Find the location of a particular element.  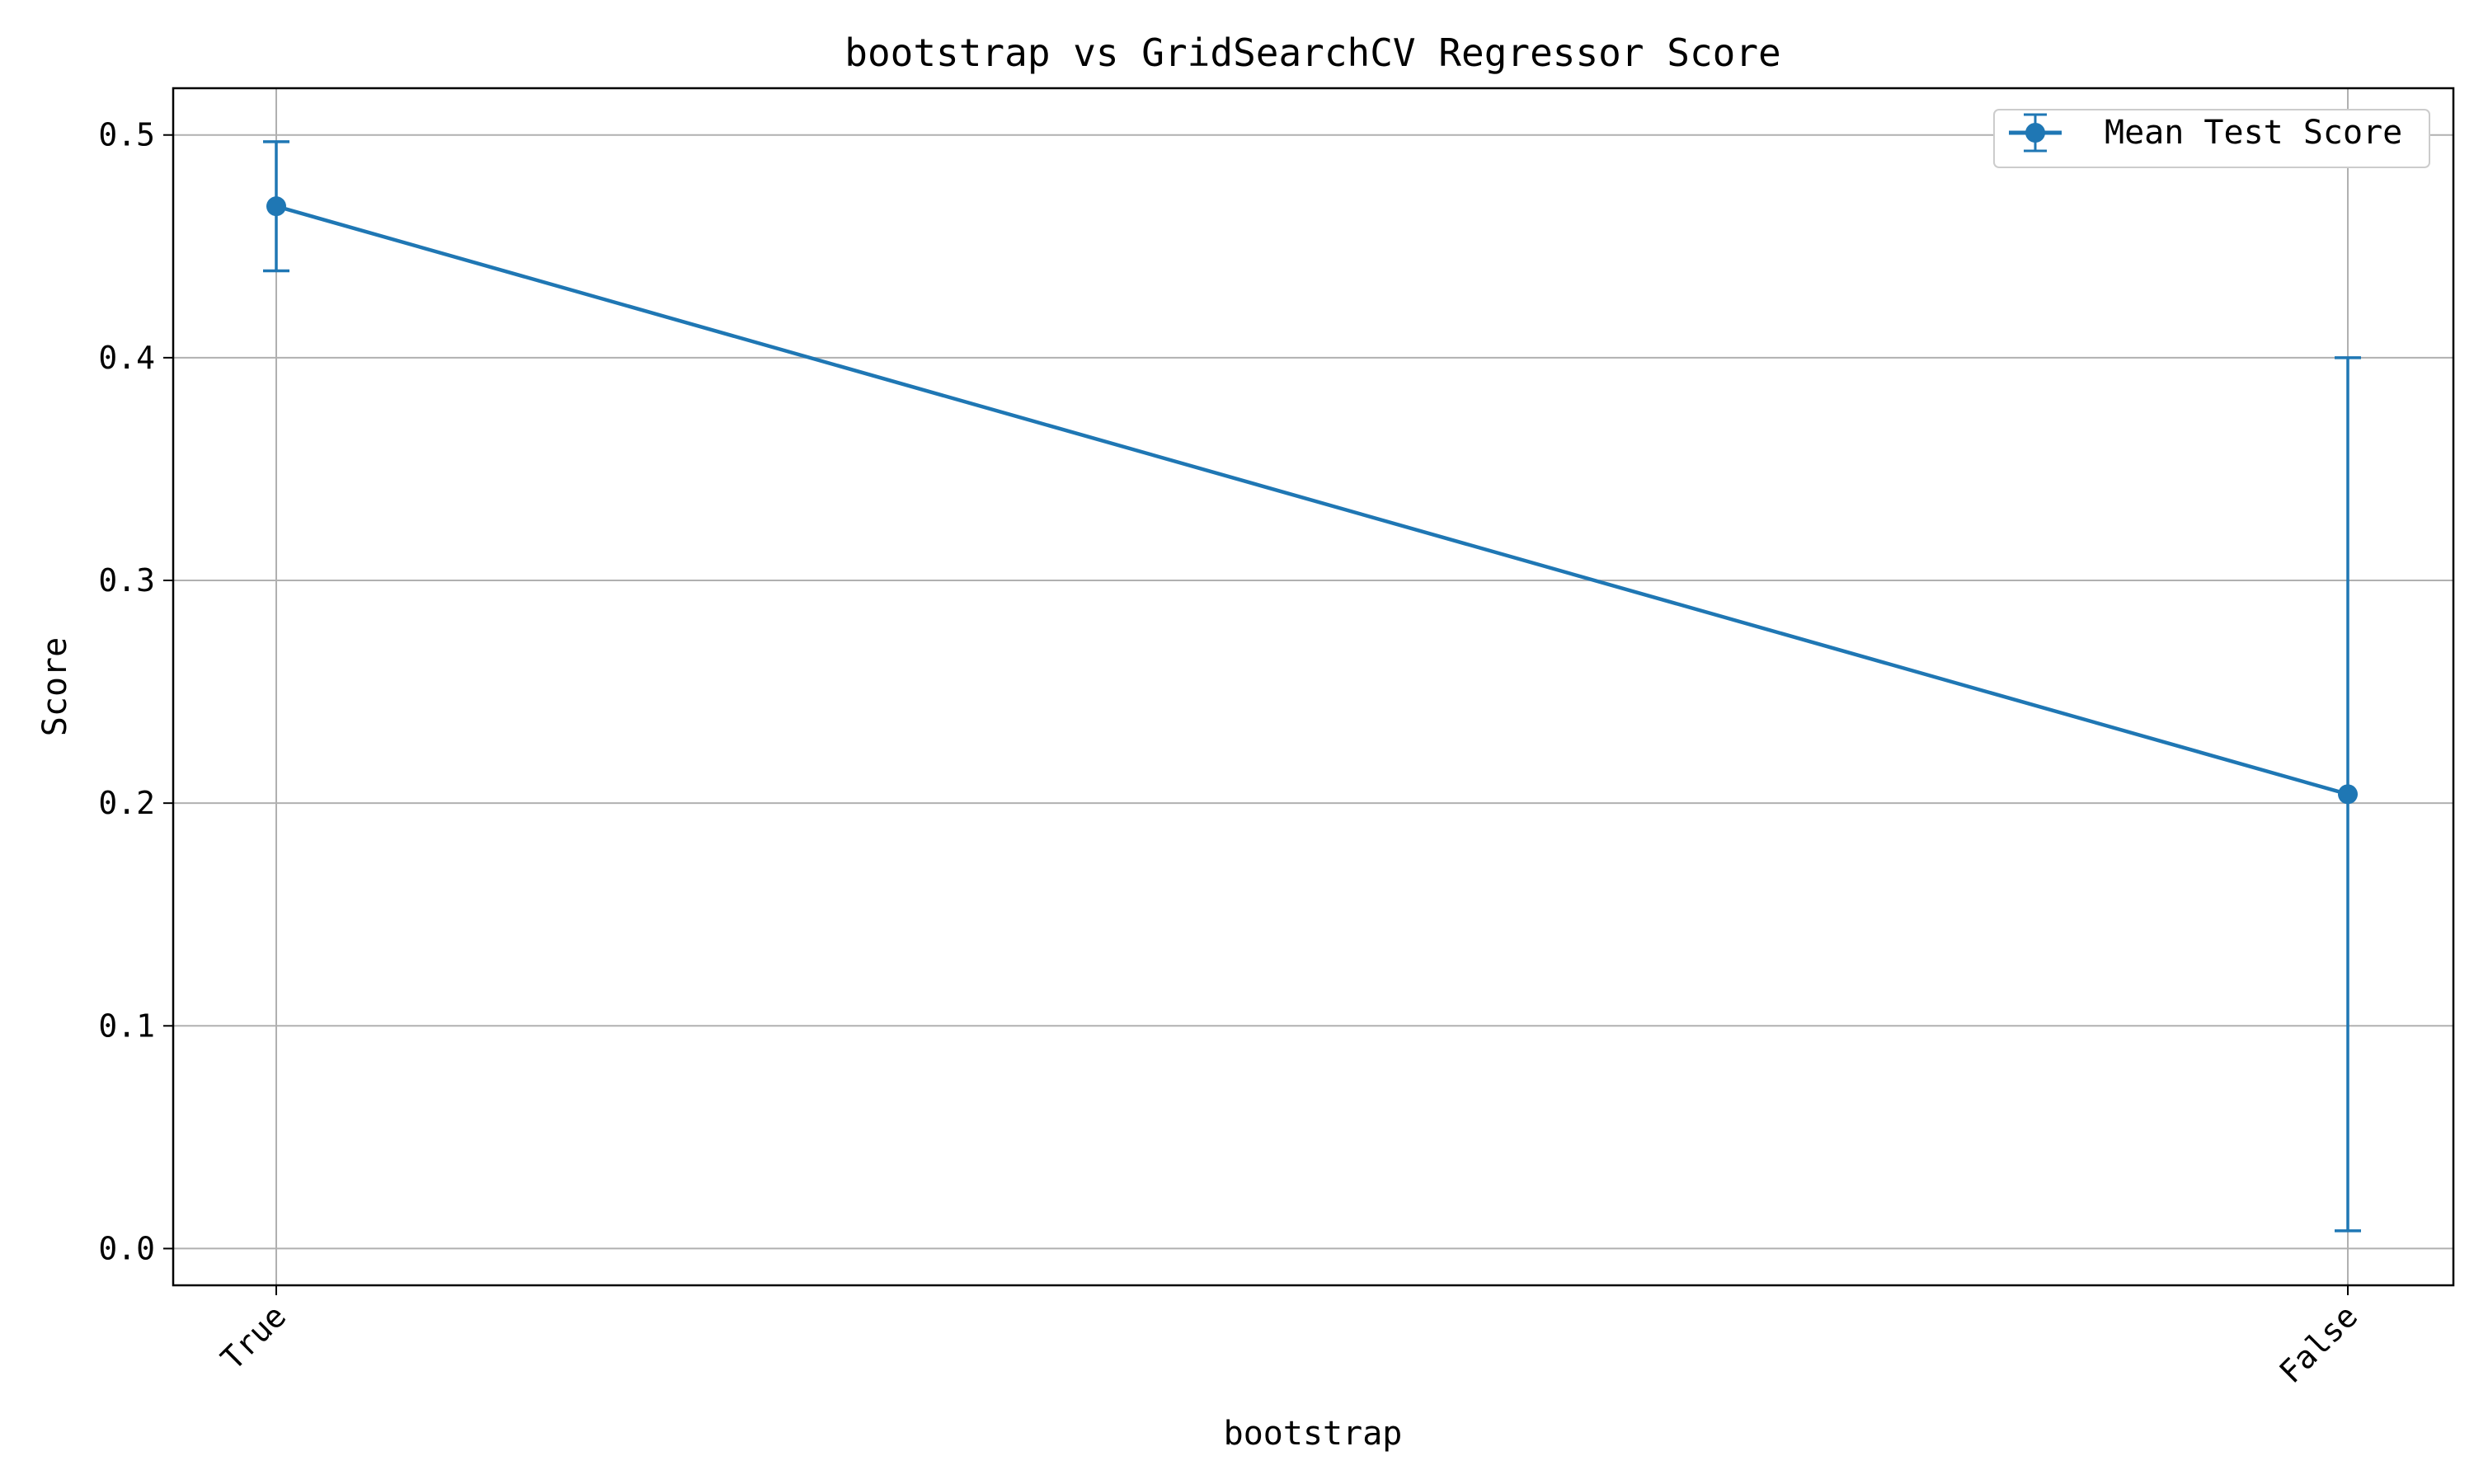

legend-label: Mean Test Score is located at coordinates (2253, 133).